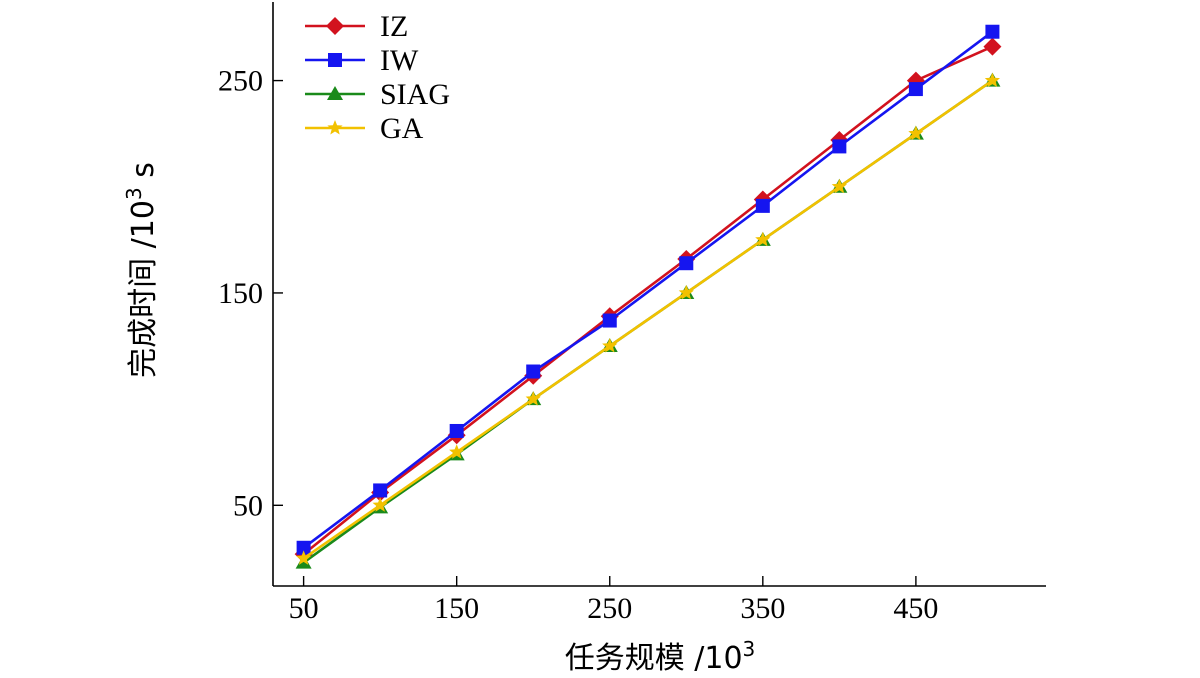 This screenshot has width=1200, height=678. I want to click on x-tick-label: 150, so click(456, 608).